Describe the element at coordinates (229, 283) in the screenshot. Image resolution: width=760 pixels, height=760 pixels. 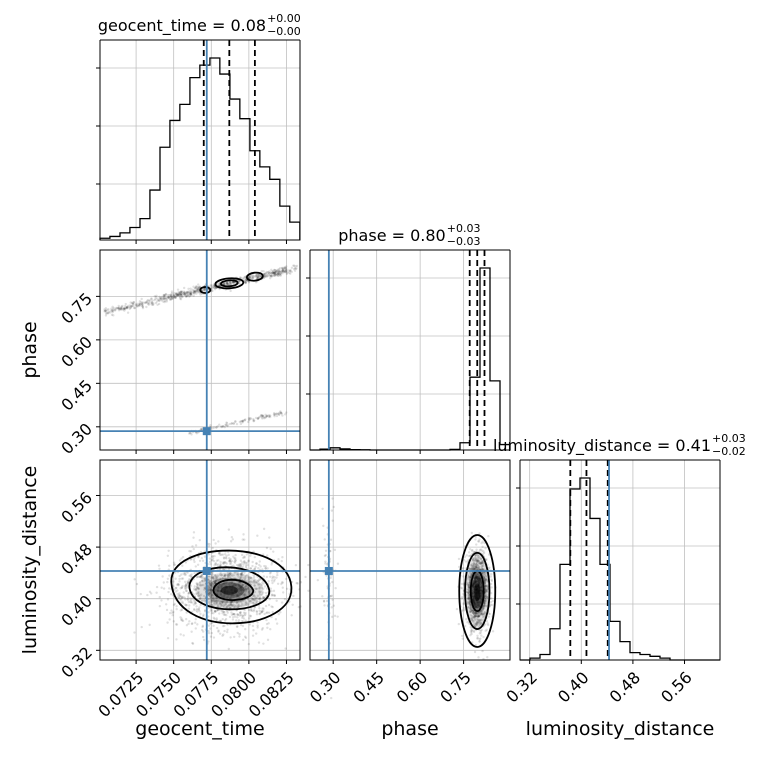
I see `contour-line` at that location.